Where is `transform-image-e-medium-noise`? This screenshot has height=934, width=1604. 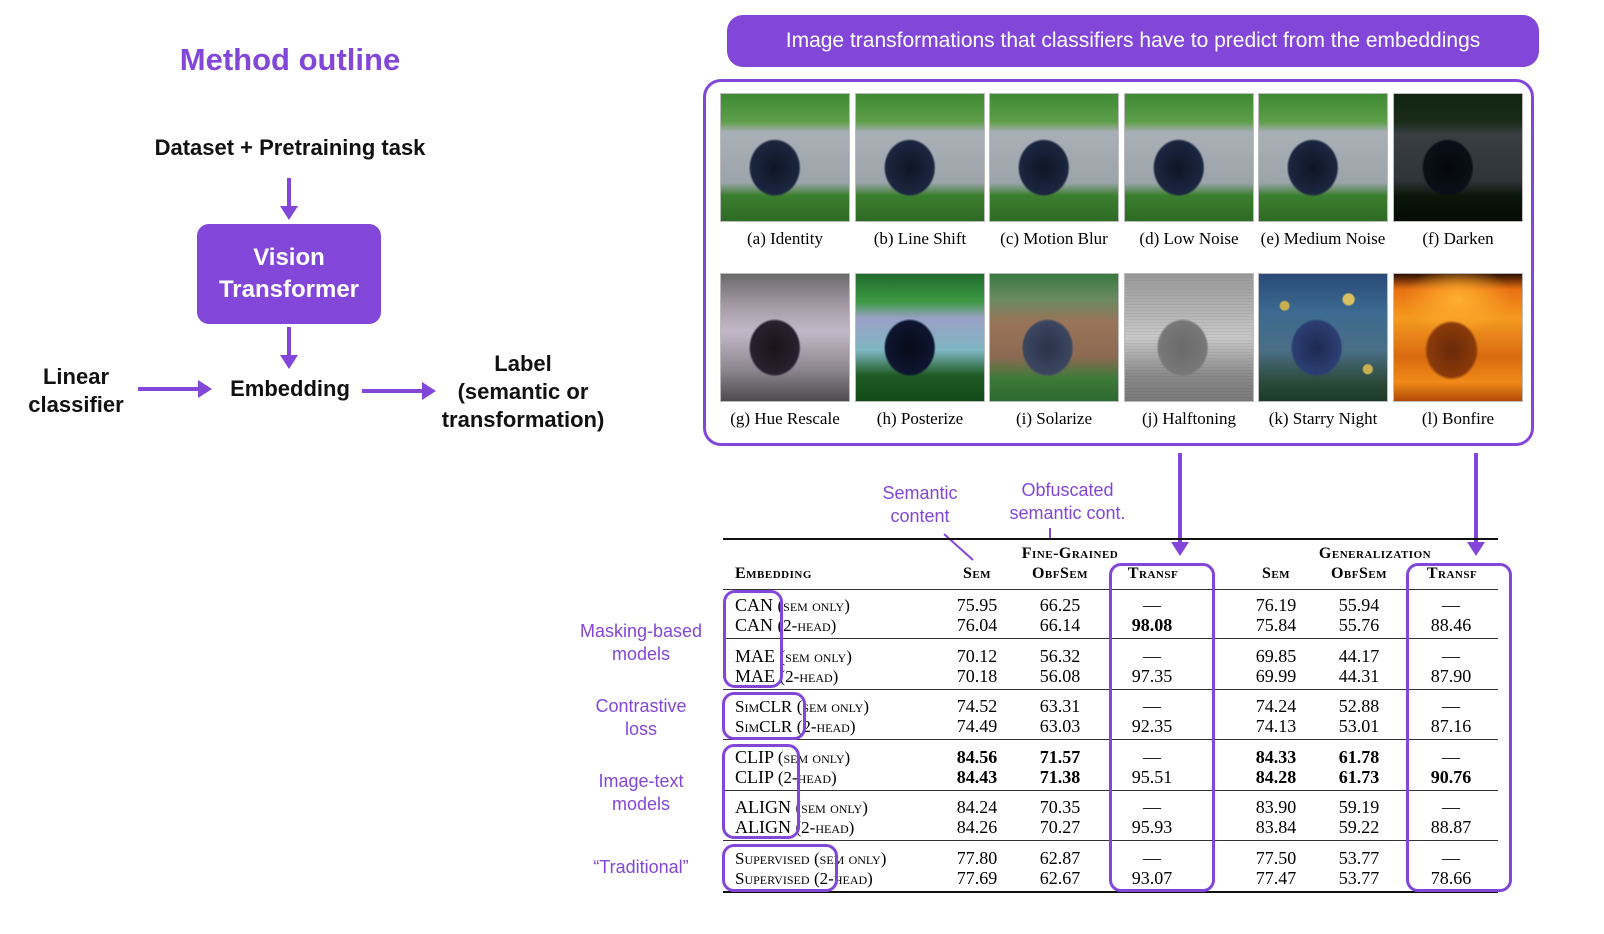 transform-image-e-medium-noise is located at coordinates (1323, 157).